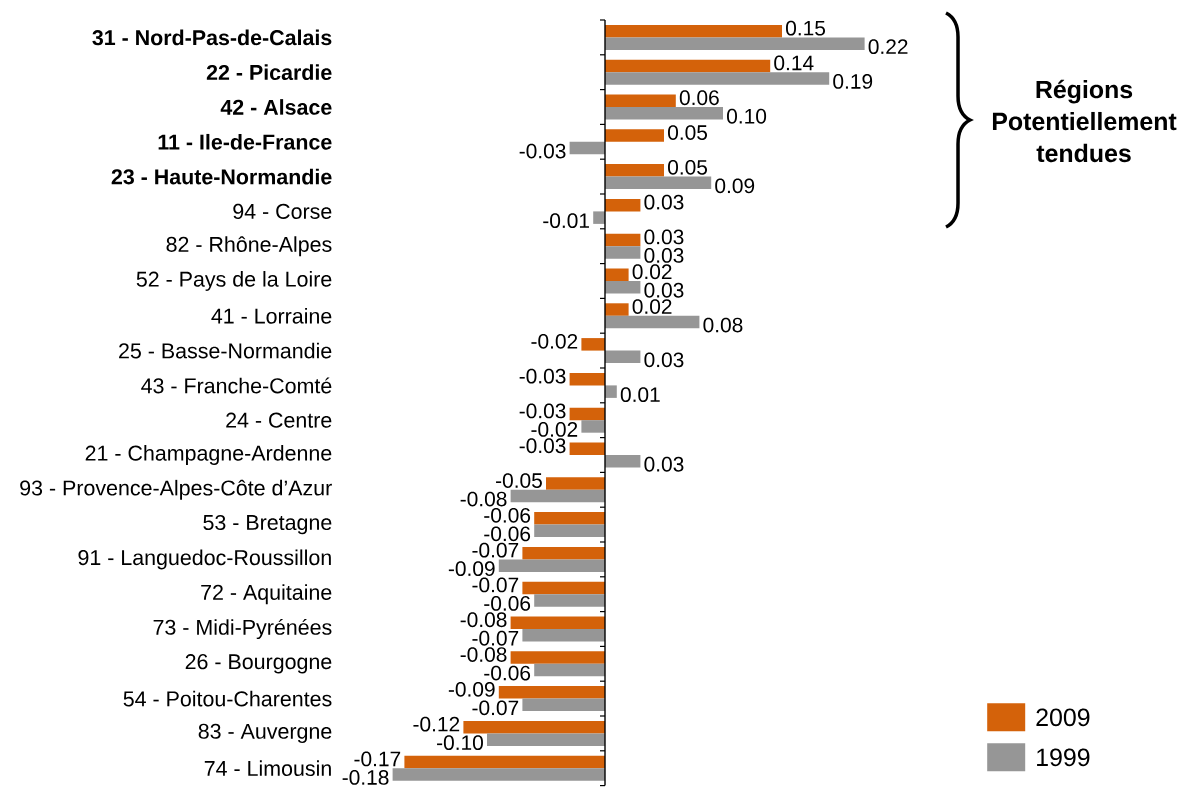  What do you see at coordinates (699, 98) in the screenshot?
I see `data-label: 0.06` at bounding box center [699, 98].